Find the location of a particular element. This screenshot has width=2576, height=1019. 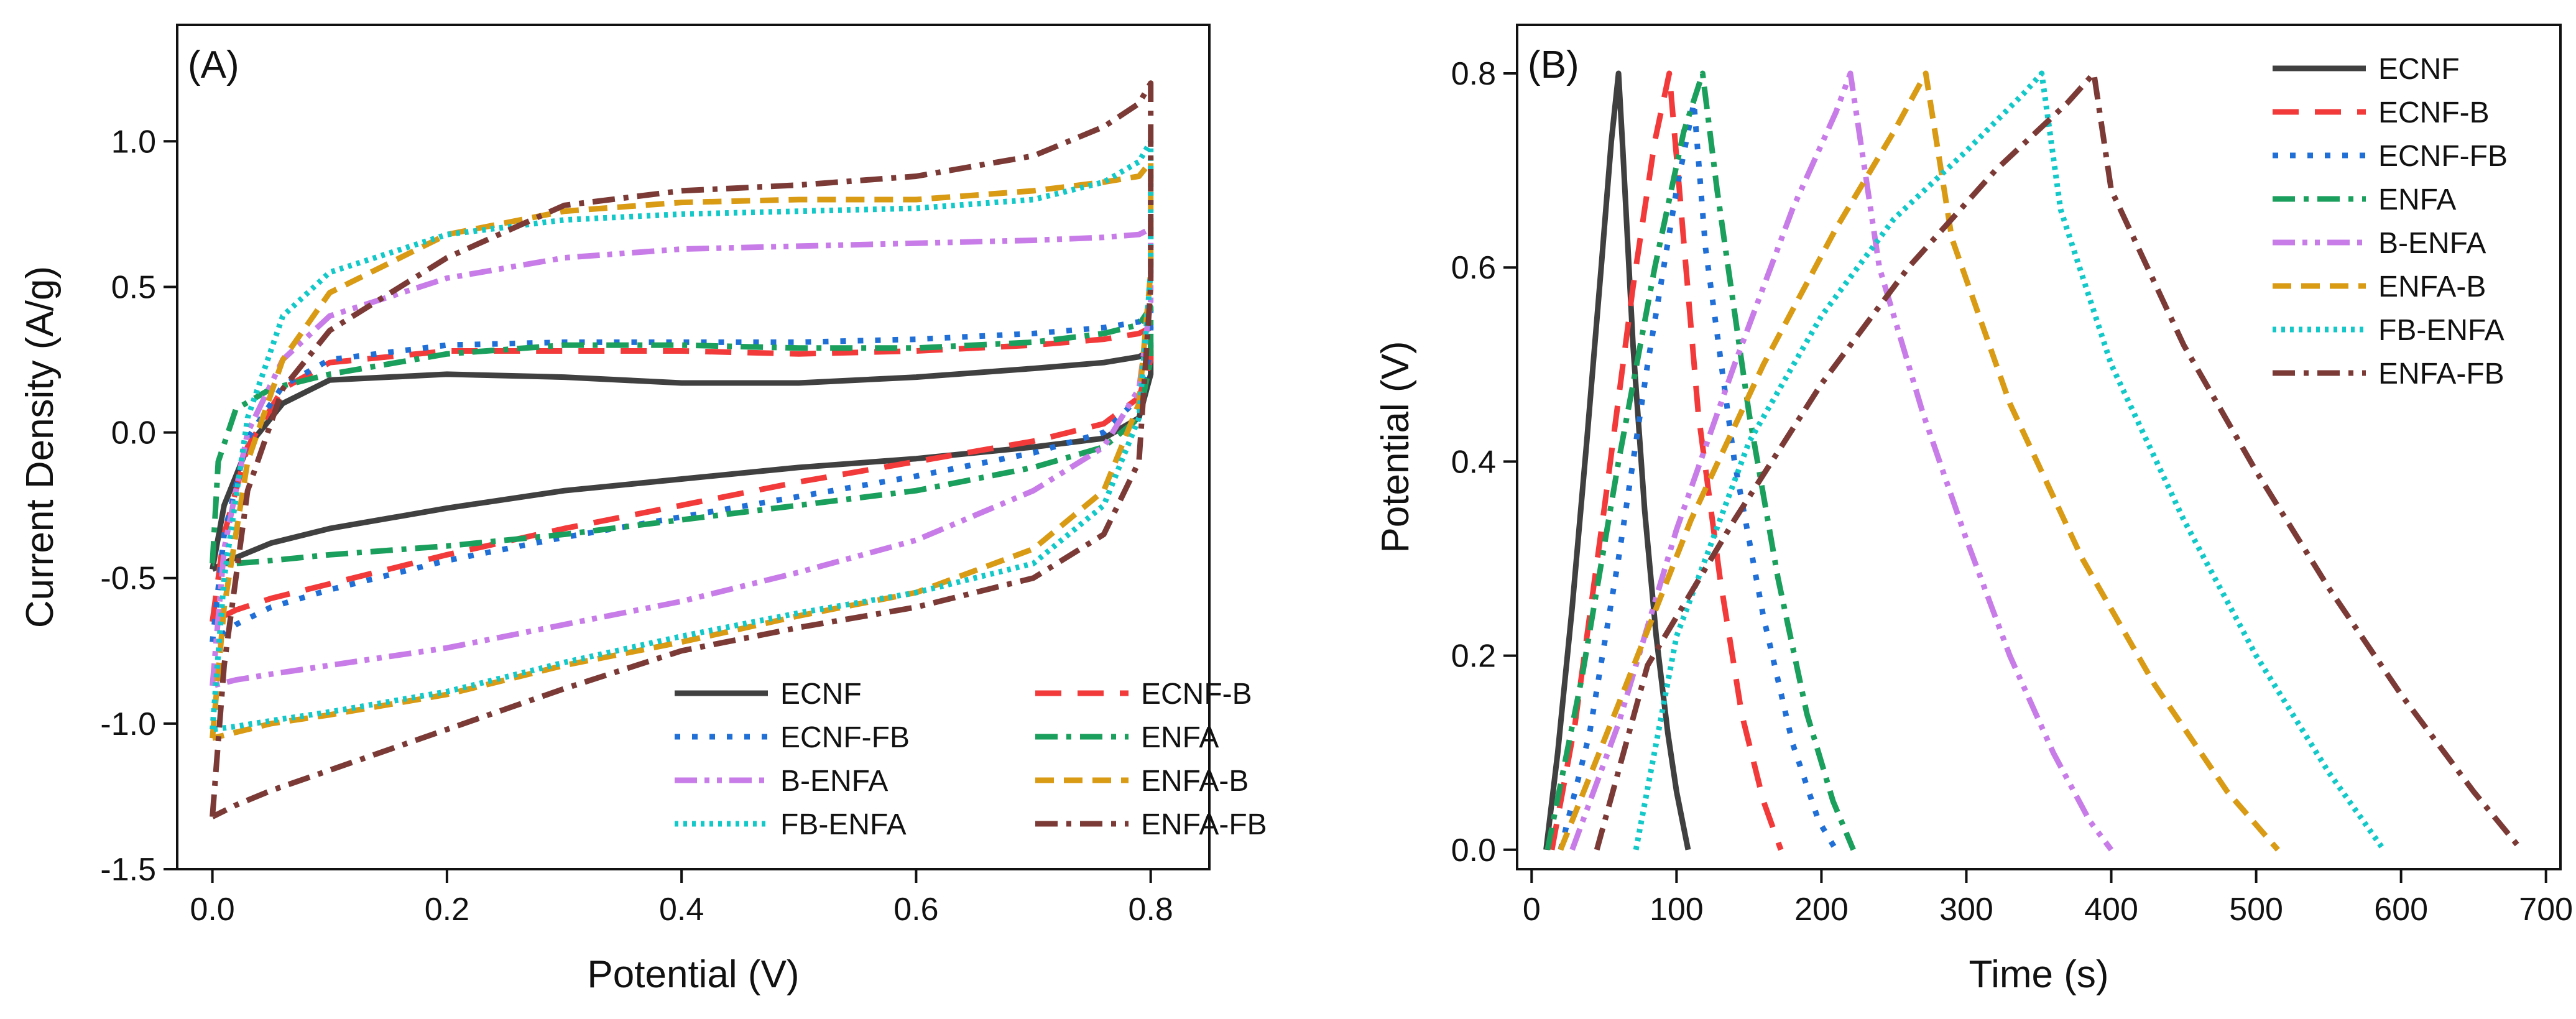

x-tick-label: 0.6 is located at coordinates (915, 910).